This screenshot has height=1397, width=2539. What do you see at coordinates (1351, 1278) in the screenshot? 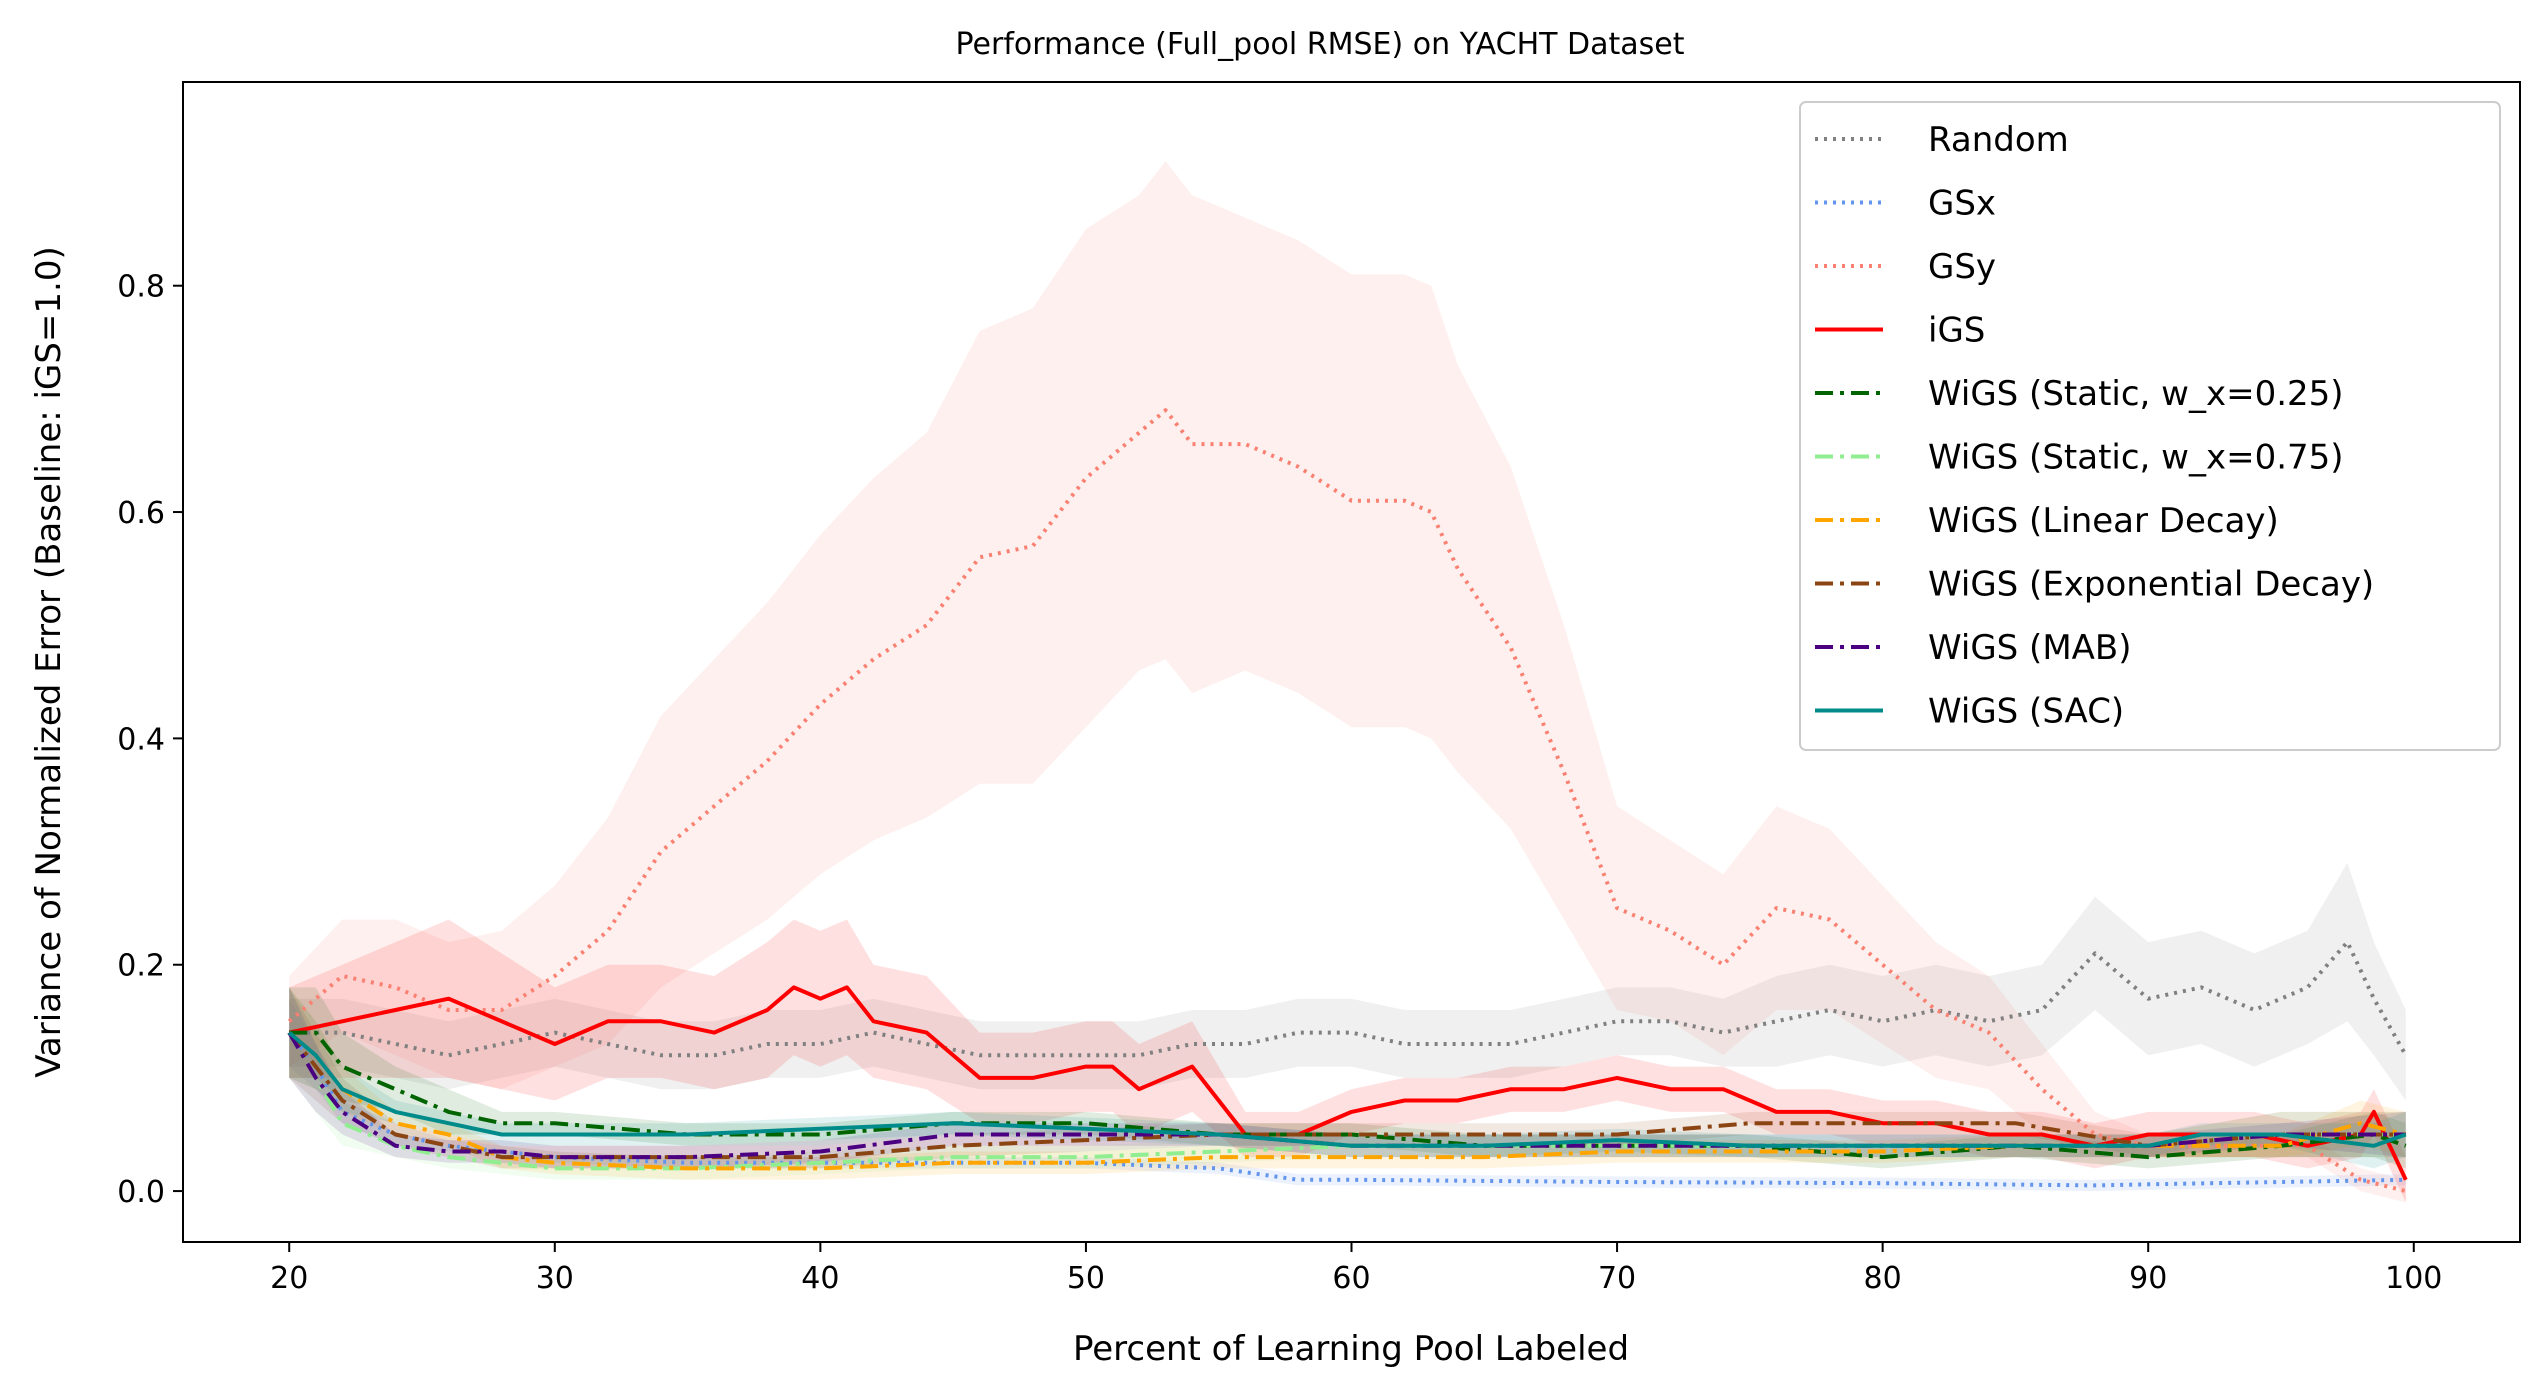
I see `x-tick-label: 60` at bounding box center [1351, 1278].